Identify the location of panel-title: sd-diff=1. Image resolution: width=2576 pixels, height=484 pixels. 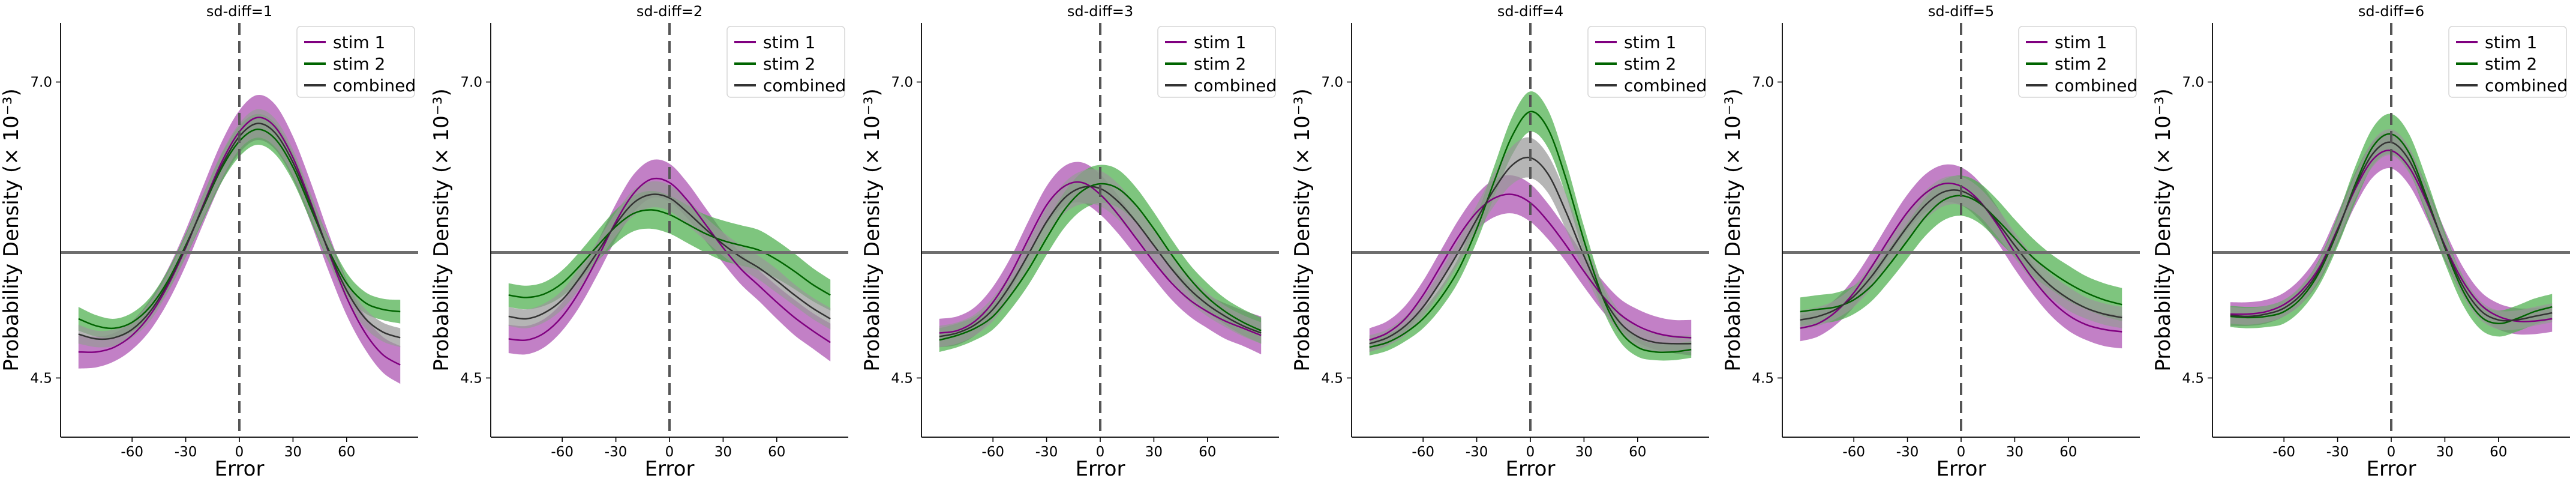
(239, 11).